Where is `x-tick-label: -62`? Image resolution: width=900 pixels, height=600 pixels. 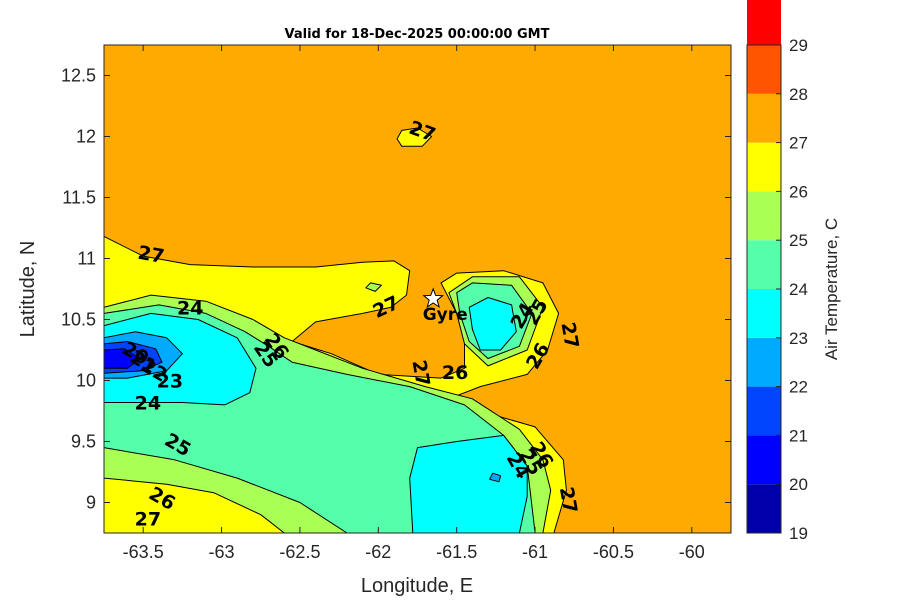
x-tick-label: -62 is located at coordinates (378, 552).